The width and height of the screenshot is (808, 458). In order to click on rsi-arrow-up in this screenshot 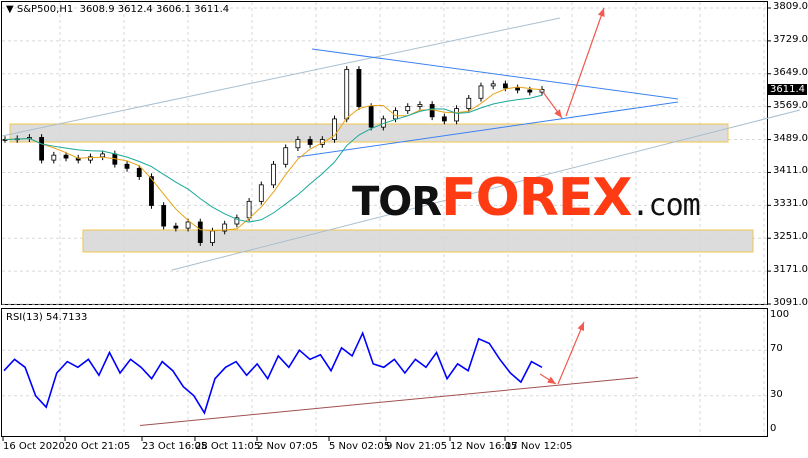, I will do `click(571, 353)`.